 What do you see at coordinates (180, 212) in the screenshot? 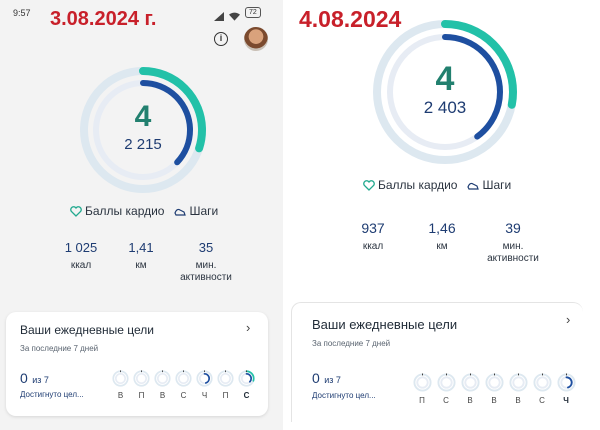
I see `footsteps-icon` at bounding box center [180, 212].